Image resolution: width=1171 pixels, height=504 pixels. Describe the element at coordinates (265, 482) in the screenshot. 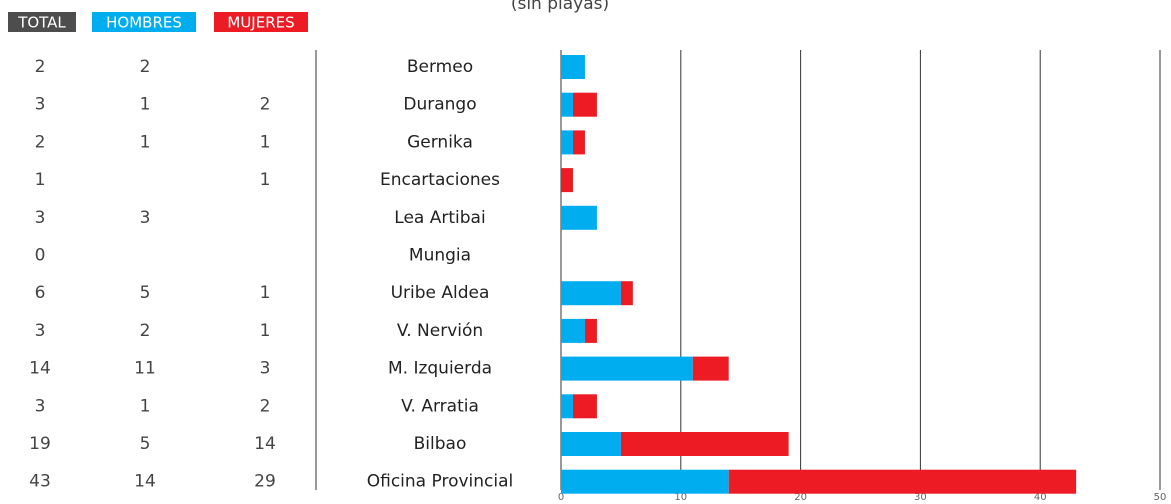

I see `series-cell: 29` at that location.